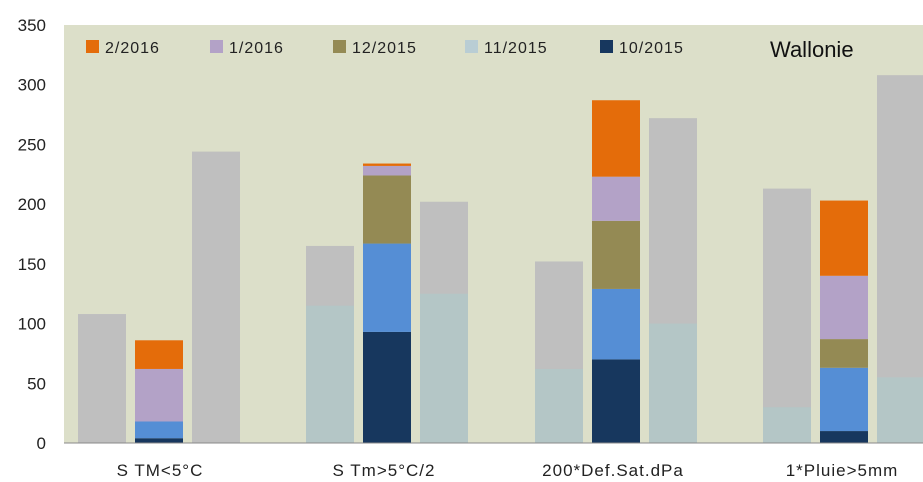 Image resolution: width=923 pixels, height=482 pixels. I want to click on legend-label: 1/2016, so click(256, 48).